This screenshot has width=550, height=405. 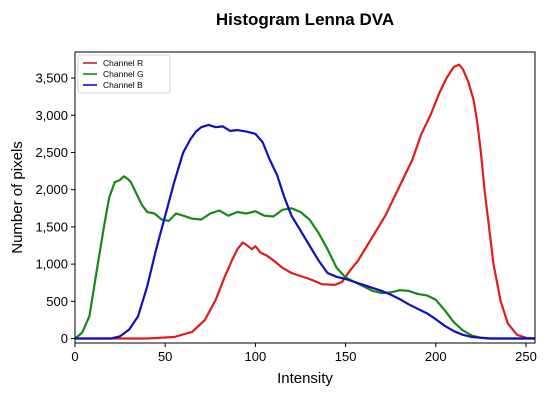 What do you see at coordinates (346, 356) in the screenshot?
I see `x-tick-label: 150` at bounding box center [346, 356].